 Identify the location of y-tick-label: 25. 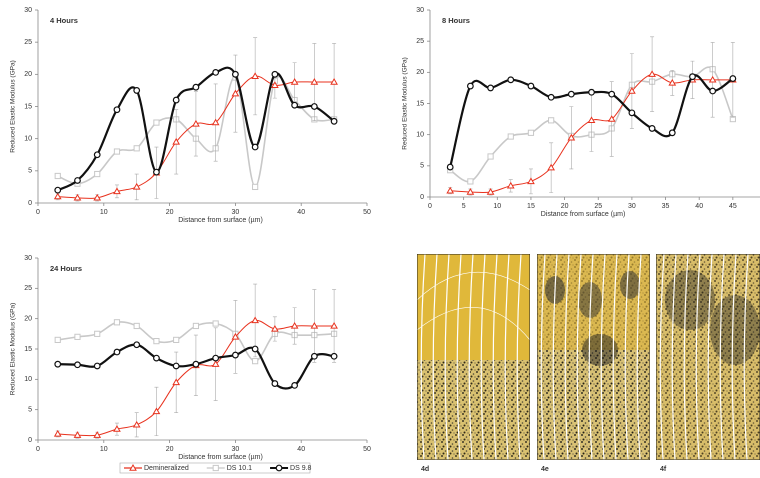
(28, 42).